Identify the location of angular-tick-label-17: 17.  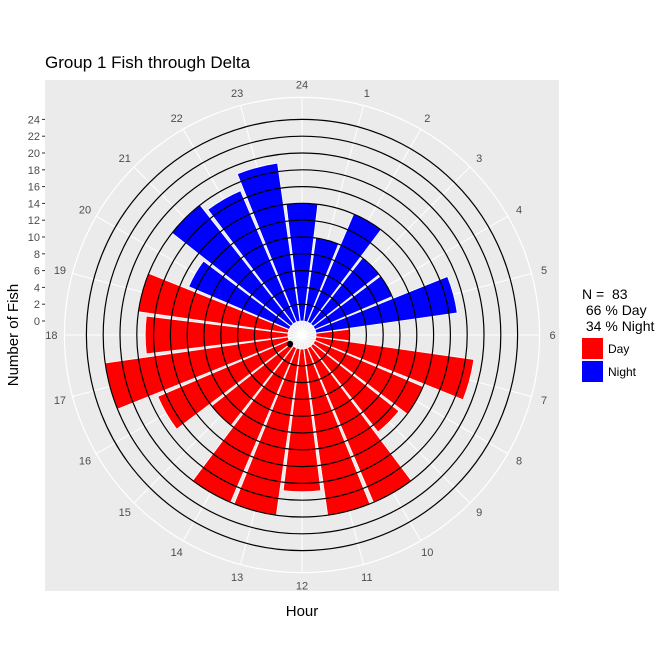
(60, 401).